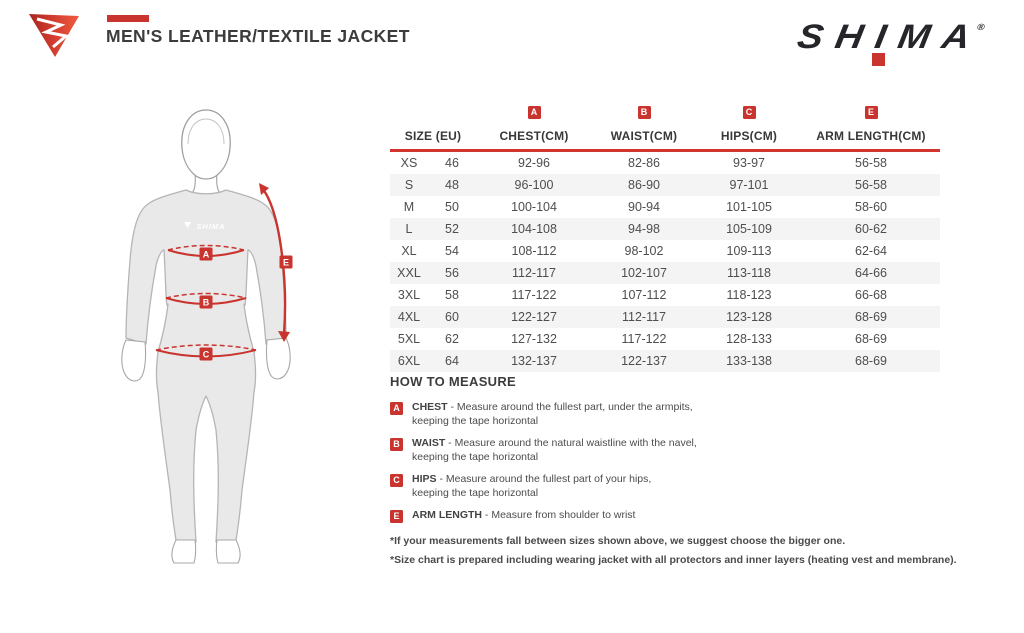 This screenshot has width=1024, height=633. Describe the element at coordinates (409, 273) in the screenshot. I see `cell-size: XXL` at that location.